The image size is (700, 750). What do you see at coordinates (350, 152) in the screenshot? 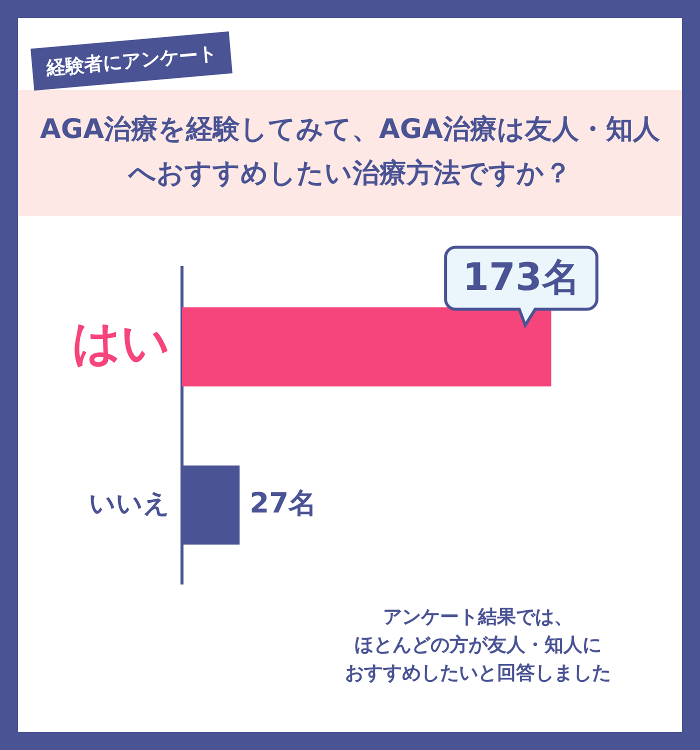
I see `chart-title: AGA治療を経験してみて、AGA治療は友人・知人へおすすめしたい治療方法ですか？` at bounding box center [350, 152].